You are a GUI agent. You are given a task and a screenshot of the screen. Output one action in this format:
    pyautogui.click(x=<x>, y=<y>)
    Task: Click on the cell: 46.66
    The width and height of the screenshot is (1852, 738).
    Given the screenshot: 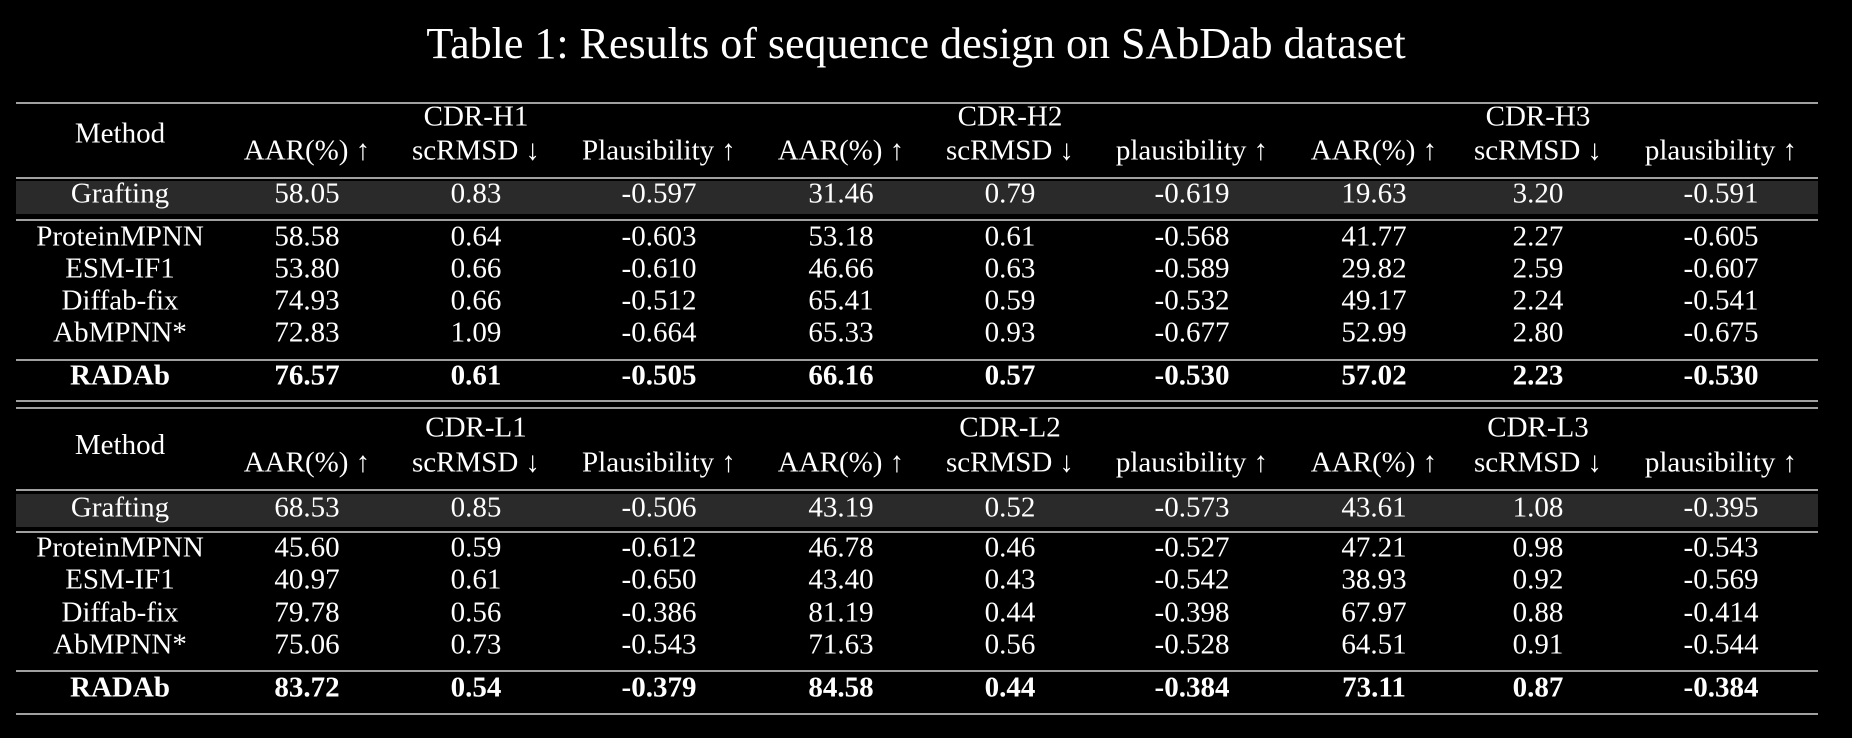 What is the action you would take?
    pyautogui.click(x=840, y=269)
    